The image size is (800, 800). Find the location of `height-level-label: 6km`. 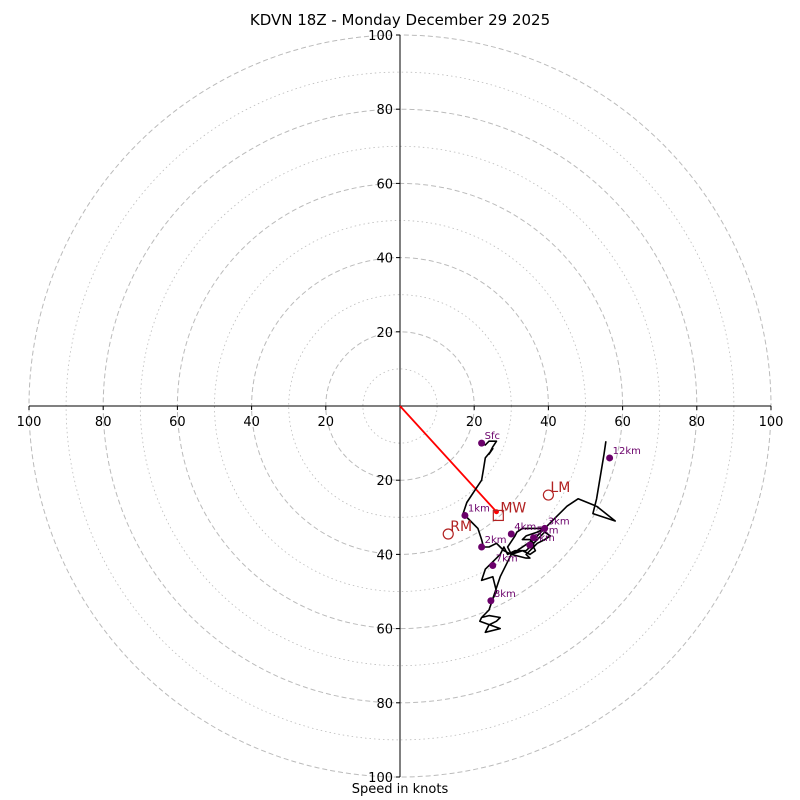

height-level-label: 6km is located at coordinates (544, 538).